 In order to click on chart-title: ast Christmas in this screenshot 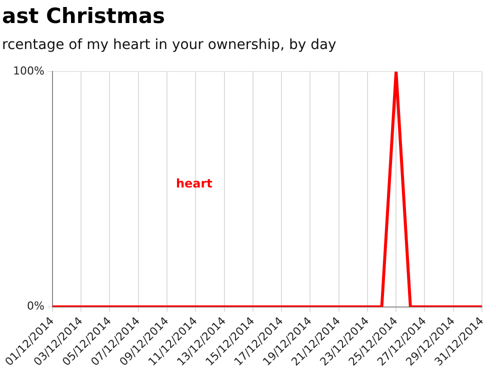, I will do `click(84, 16)`.